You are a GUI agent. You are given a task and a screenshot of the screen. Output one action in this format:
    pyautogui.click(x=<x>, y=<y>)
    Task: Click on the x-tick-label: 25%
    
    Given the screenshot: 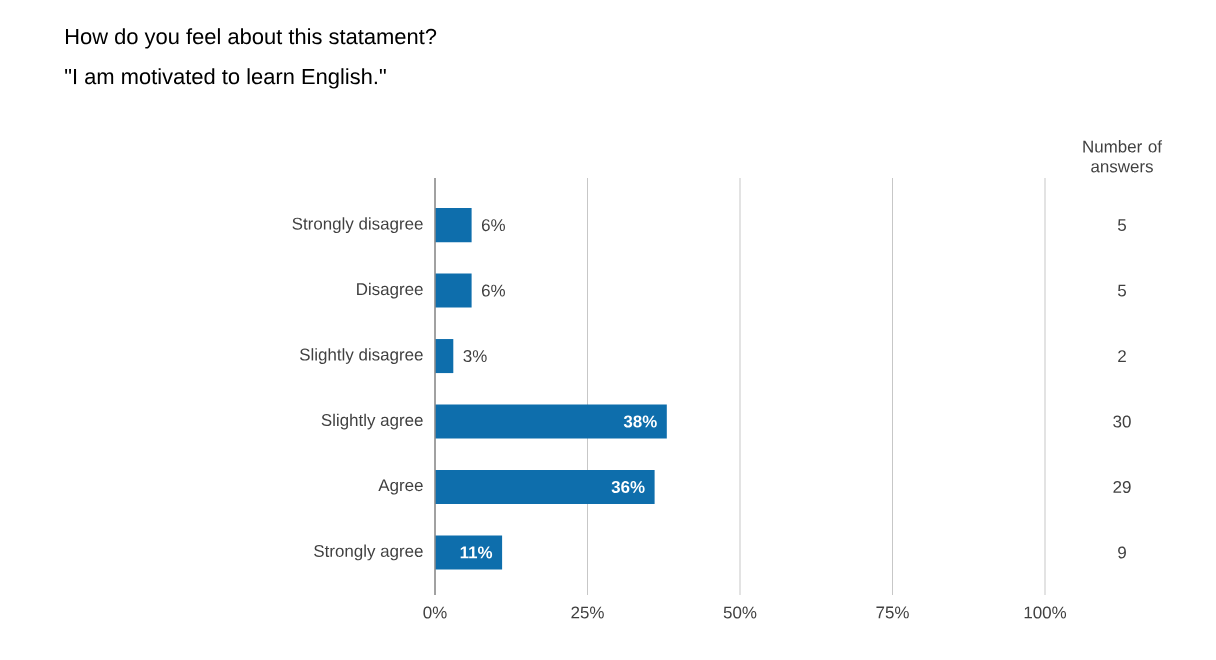 What is the action you would take?
    pyautogui.click(x=587, y=612)
    